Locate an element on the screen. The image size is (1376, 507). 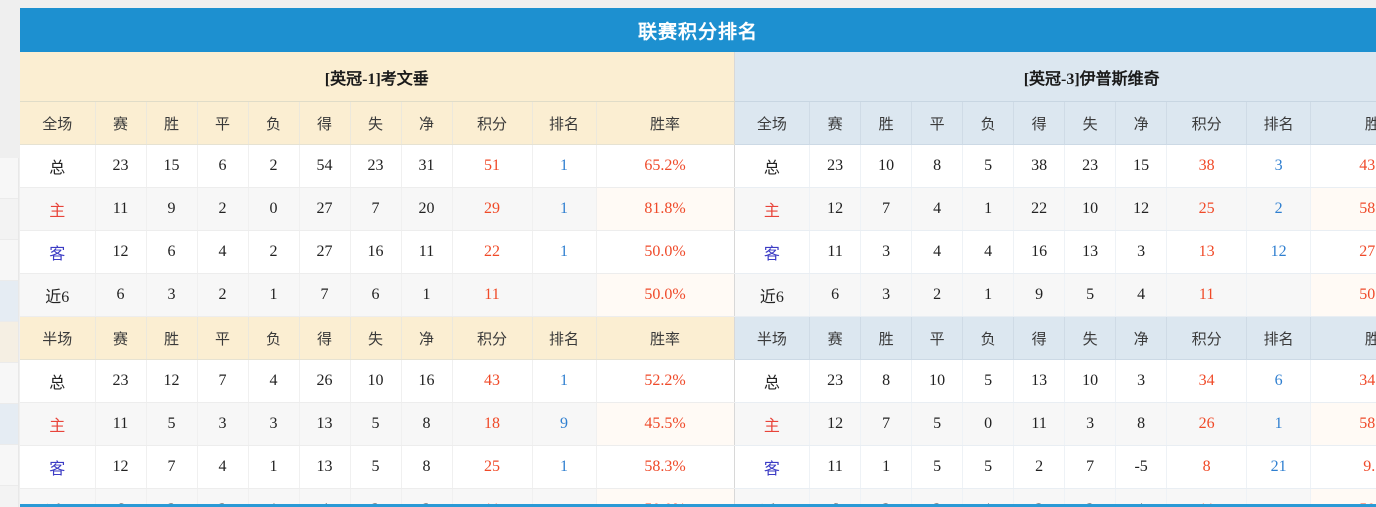
stat-cell-2: 10 is located at coordinates (937, 381).